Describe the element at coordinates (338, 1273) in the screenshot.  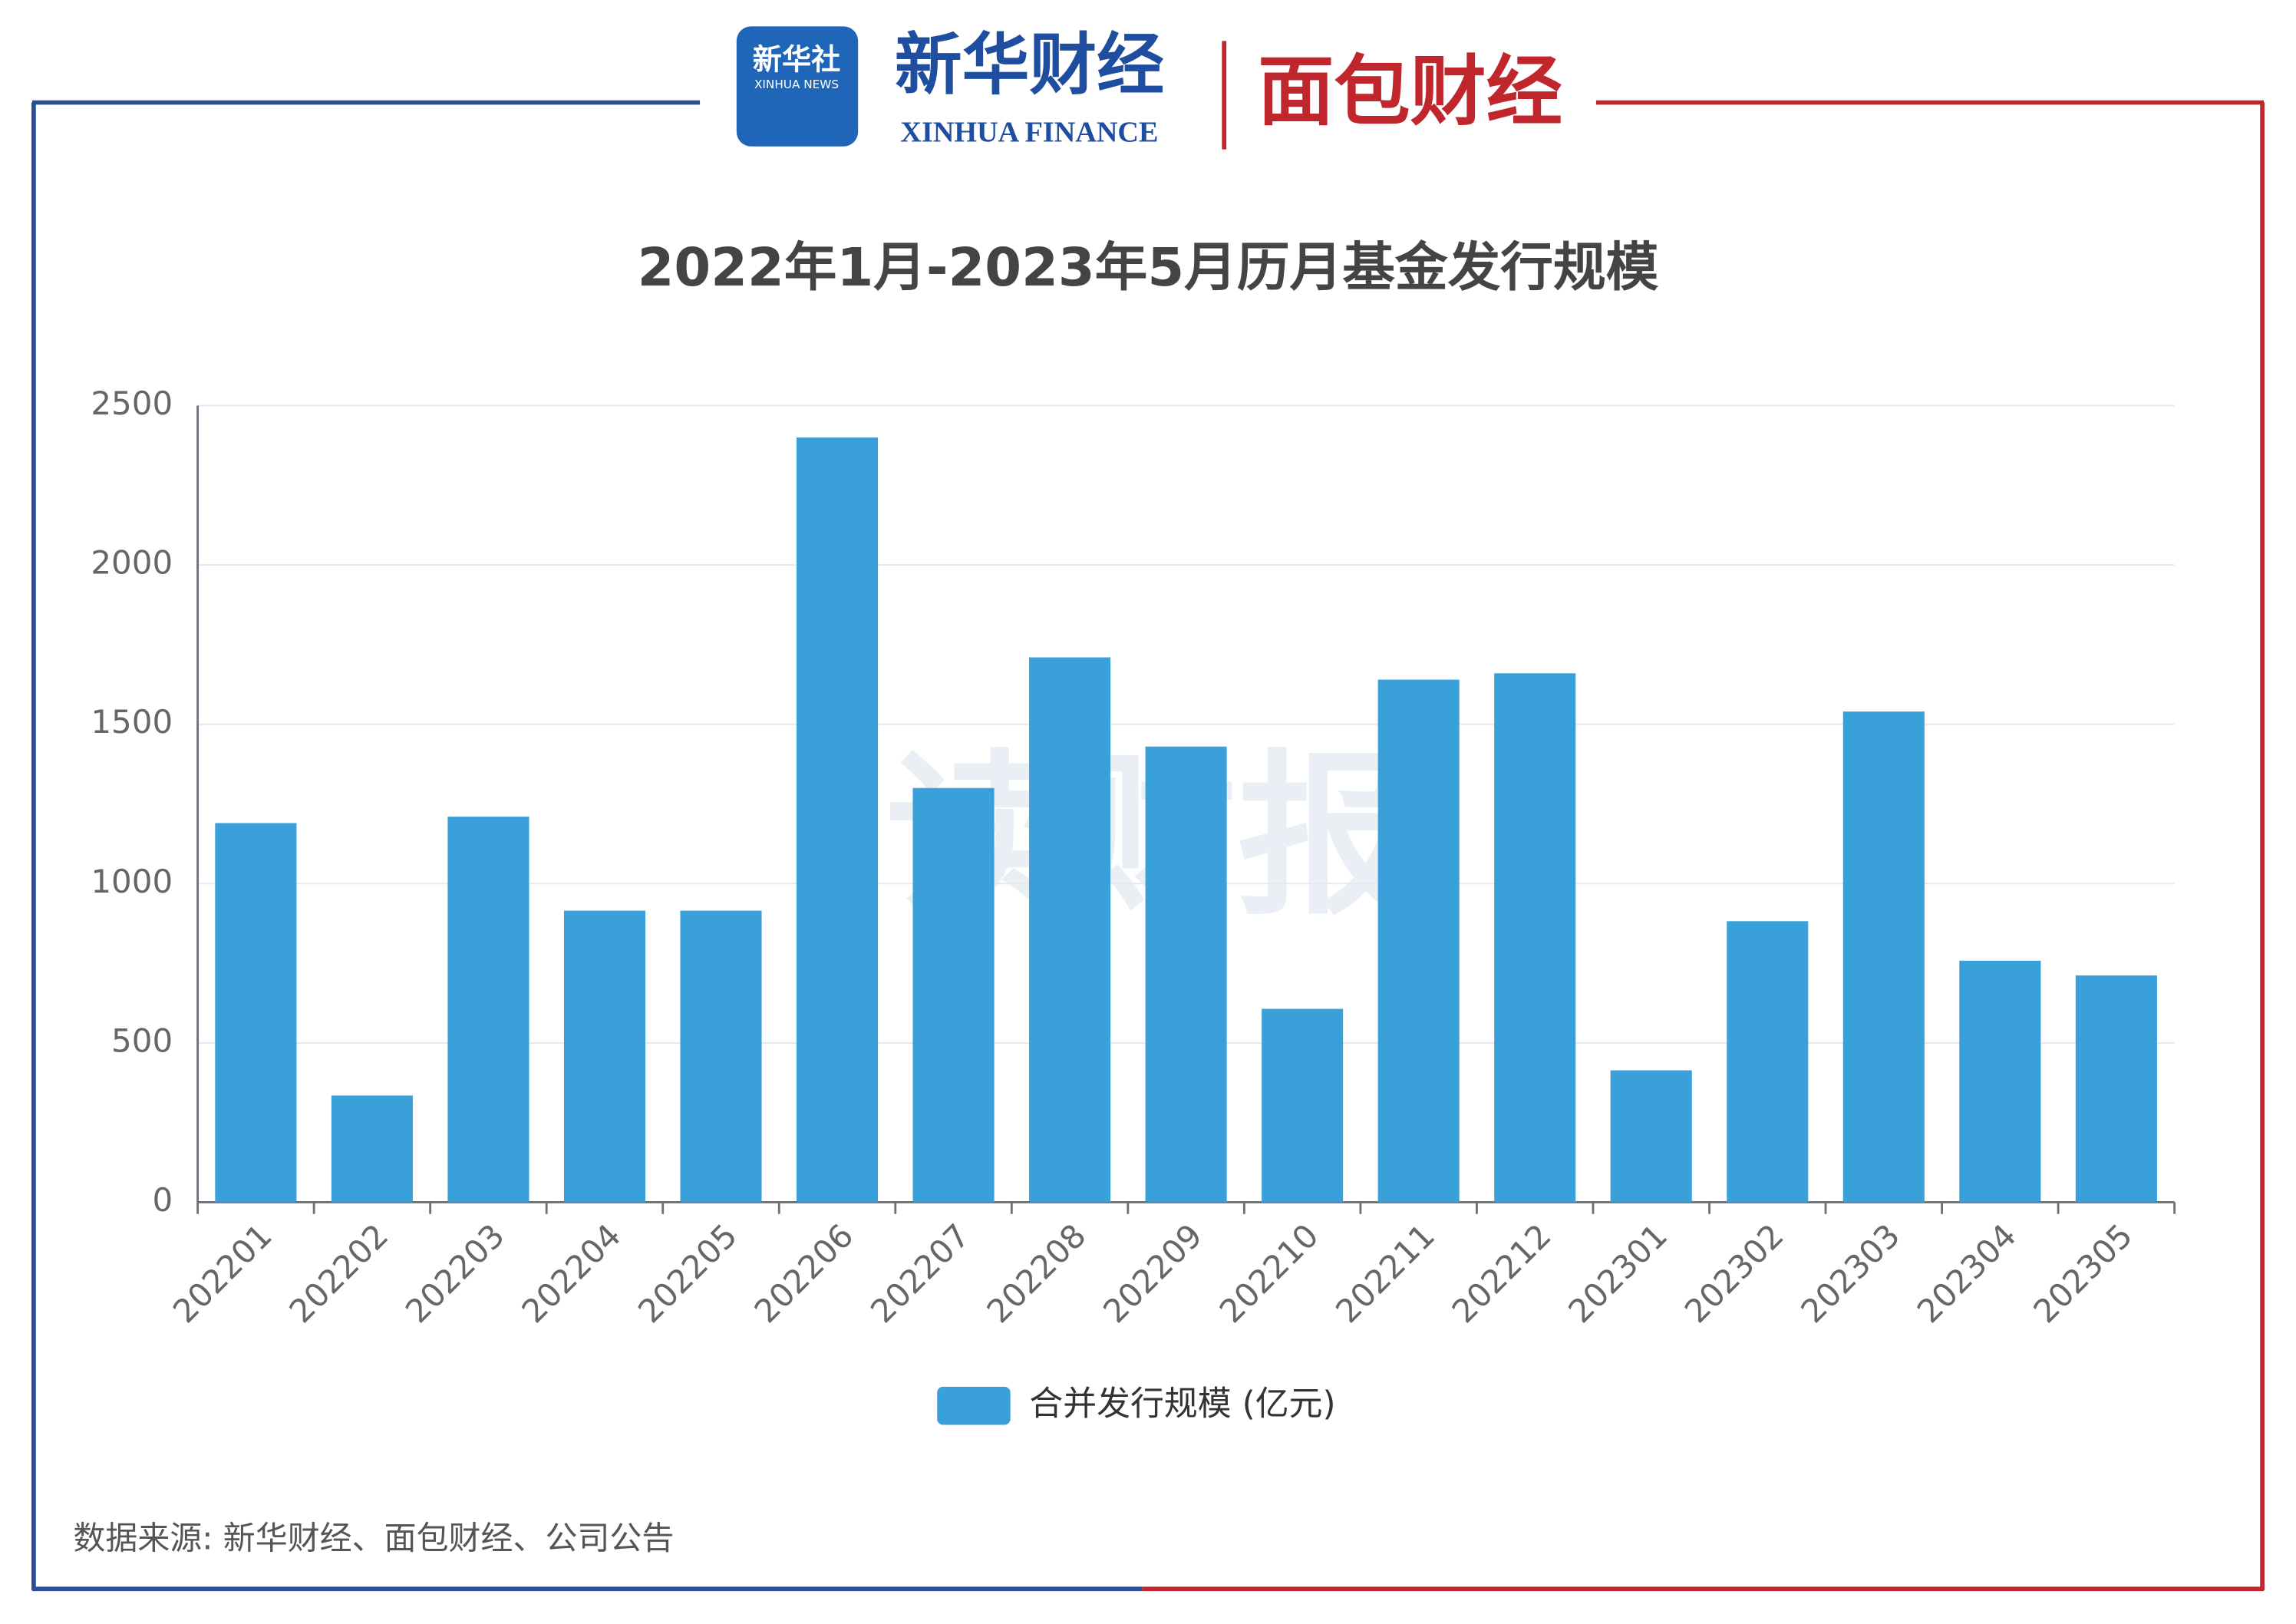
I see `x-tick-label: 202202` at that location.